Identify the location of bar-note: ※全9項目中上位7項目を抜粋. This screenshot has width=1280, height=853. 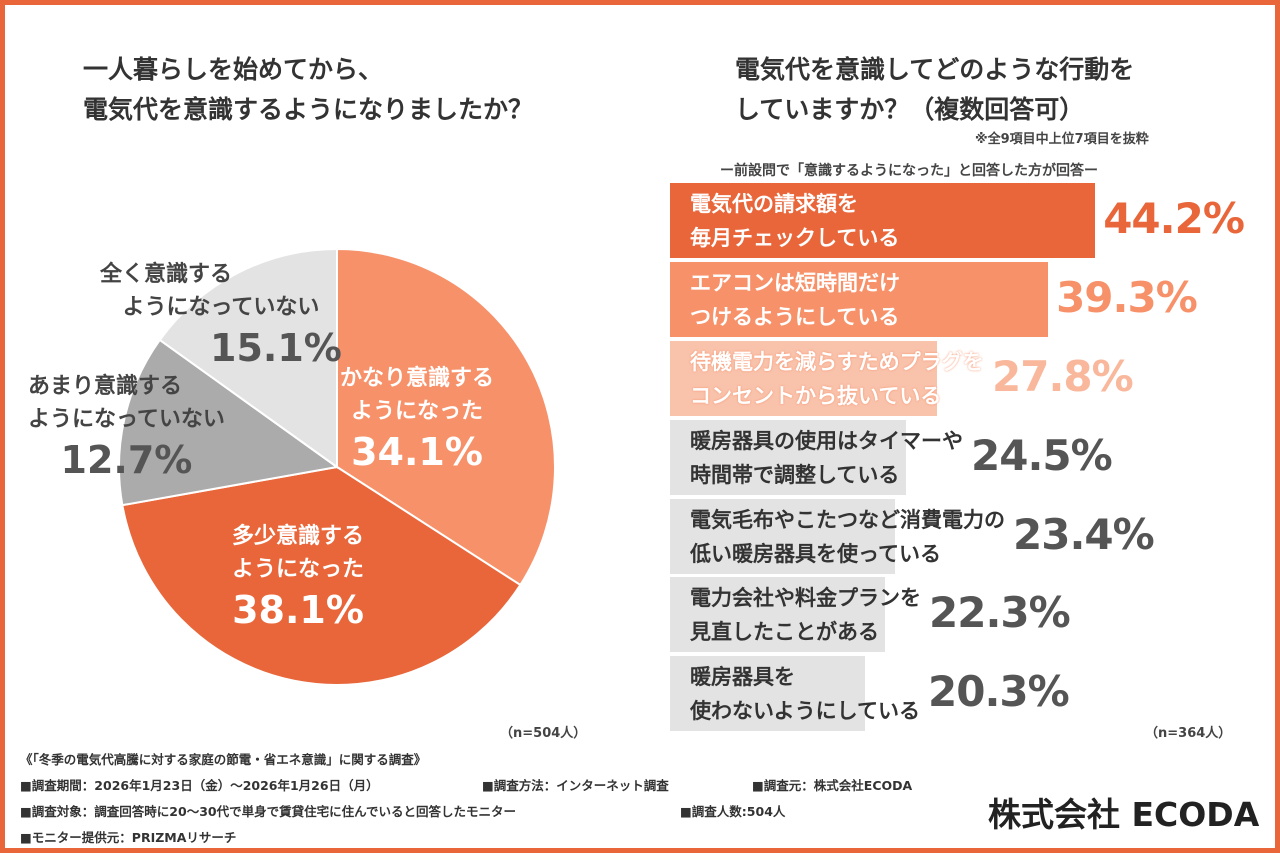
(1062, 139).